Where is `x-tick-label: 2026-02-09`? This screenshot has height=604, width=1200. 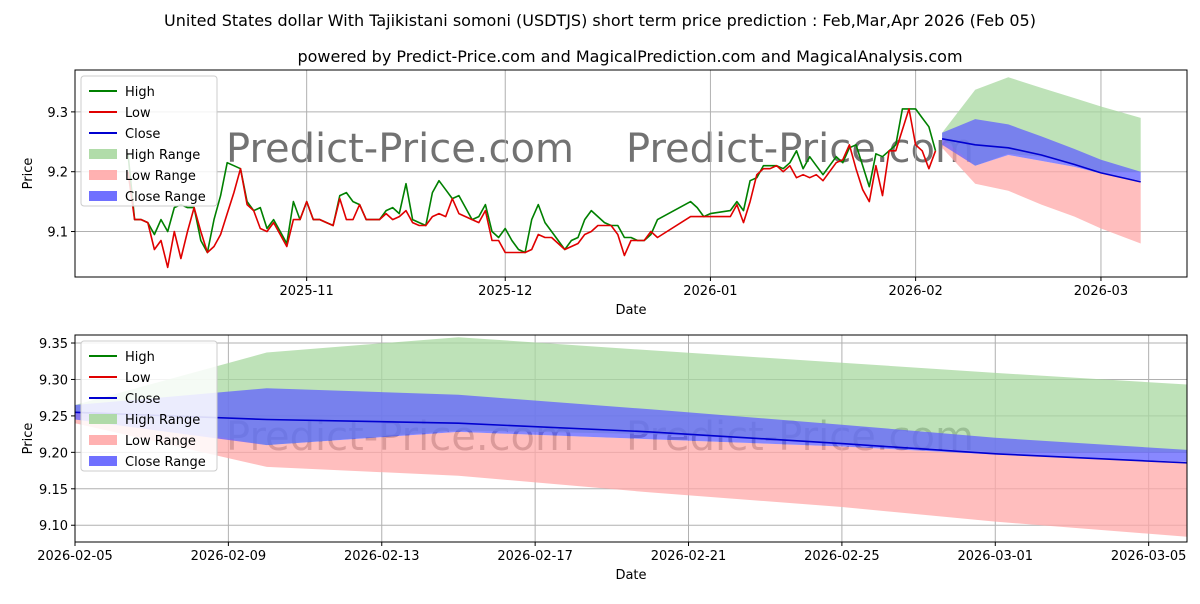 x-tick-label: 2026-02-09 is located at coordinates (229, 556).